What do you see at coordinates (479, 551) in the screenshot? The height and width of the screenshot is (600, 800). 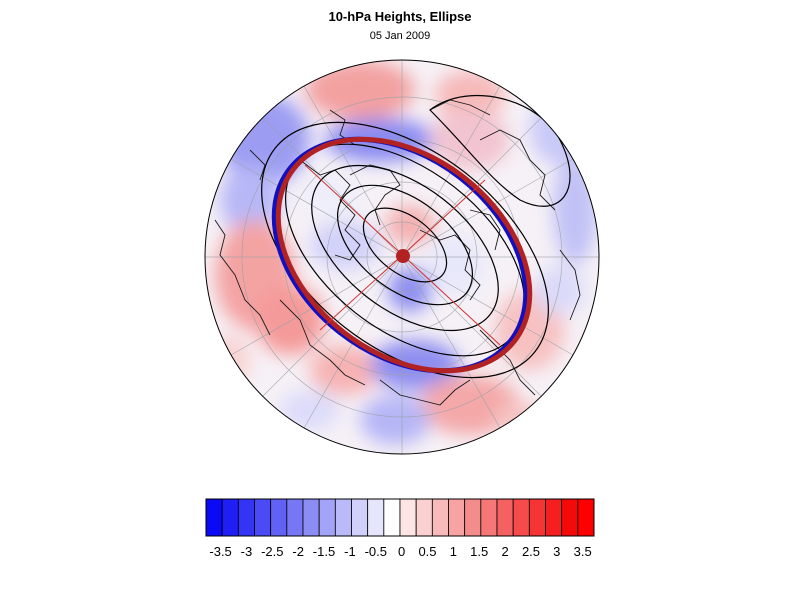 I see `colorbar-tick-label: 1.5` at bounding box center [479, 551].